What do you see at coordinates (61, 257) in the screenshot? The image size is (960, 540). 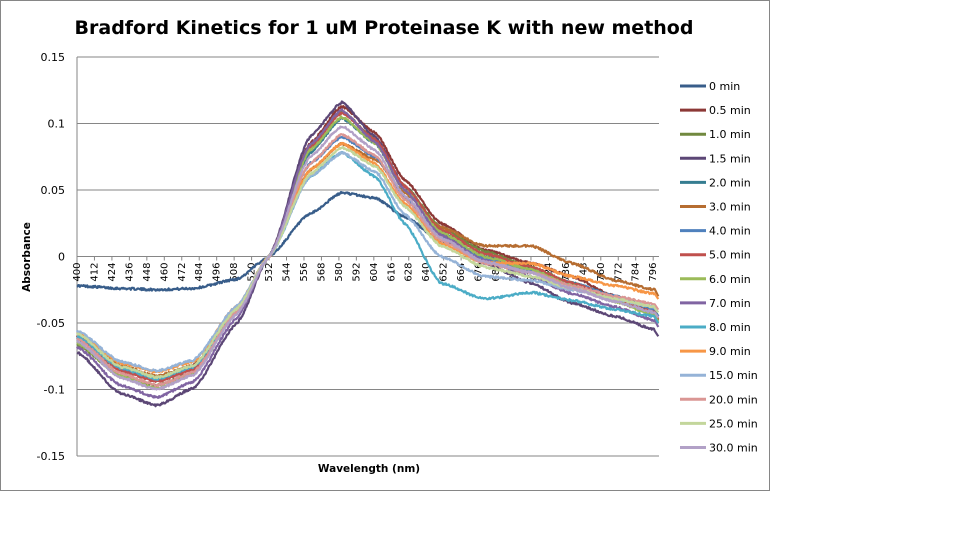 I see `y-tick-label: 0` at bounding box center [61, 257].